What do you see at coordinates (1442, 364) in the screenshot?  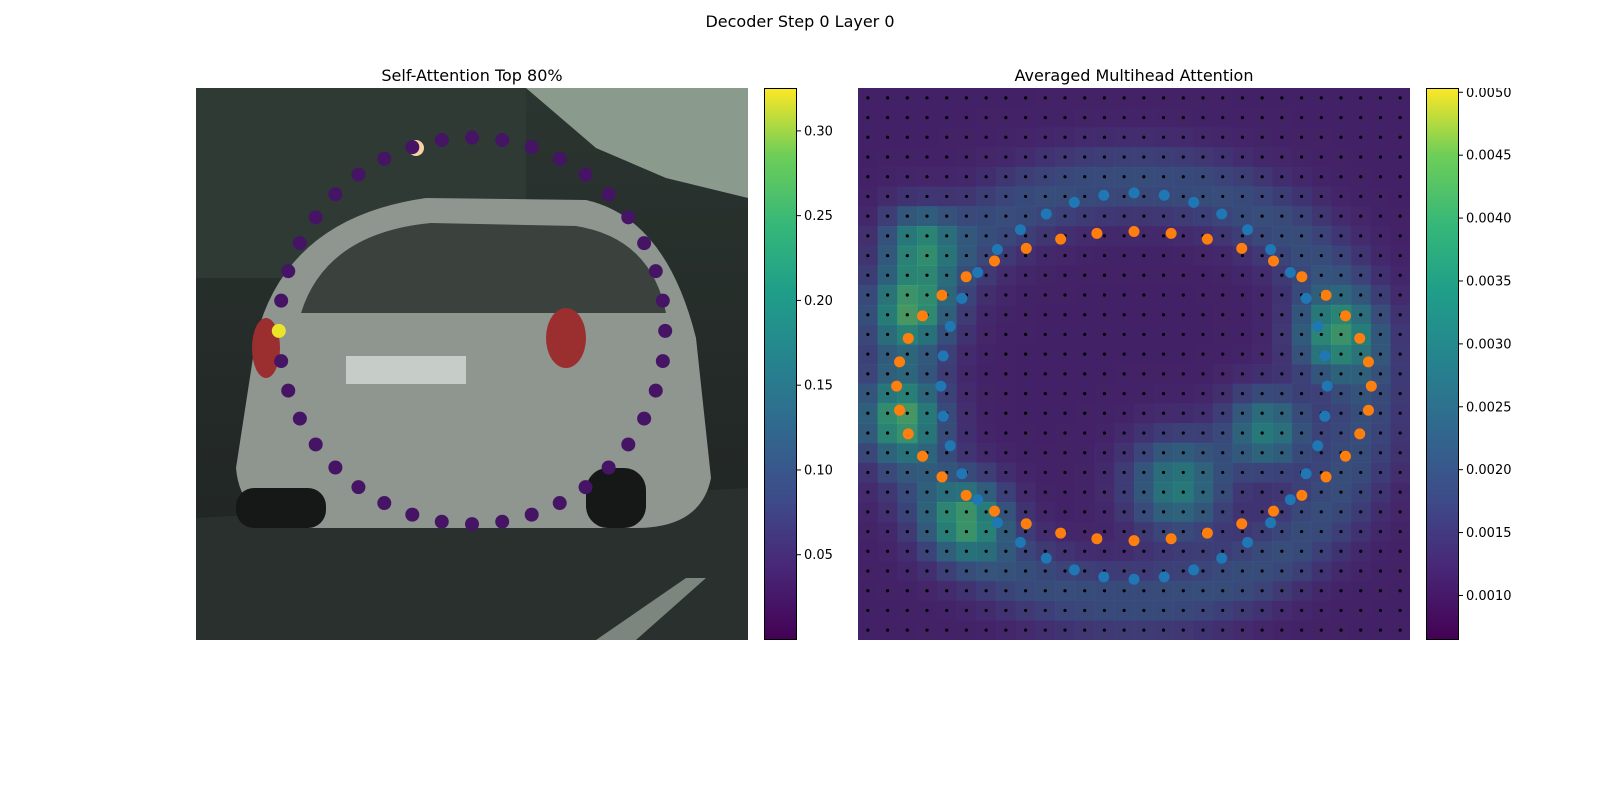 I see `right-colorbar-gradient` at bounding box center [1442, 364].